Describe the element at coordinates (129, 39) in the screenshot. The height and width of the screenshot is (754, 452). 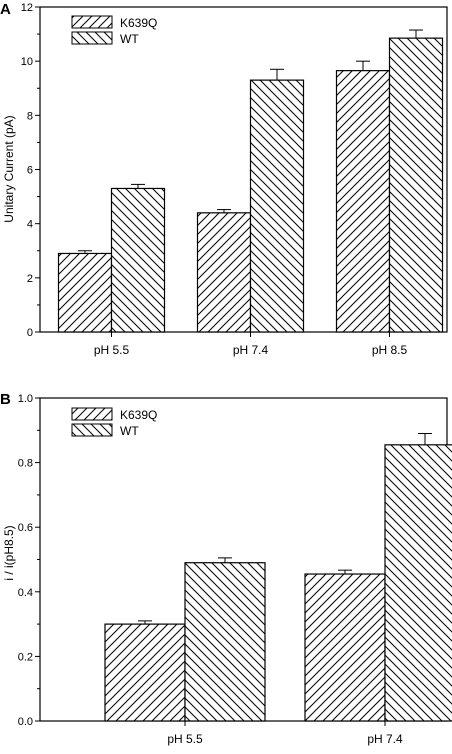
I see `panel-a-legend-label-wt: WT` at that location.